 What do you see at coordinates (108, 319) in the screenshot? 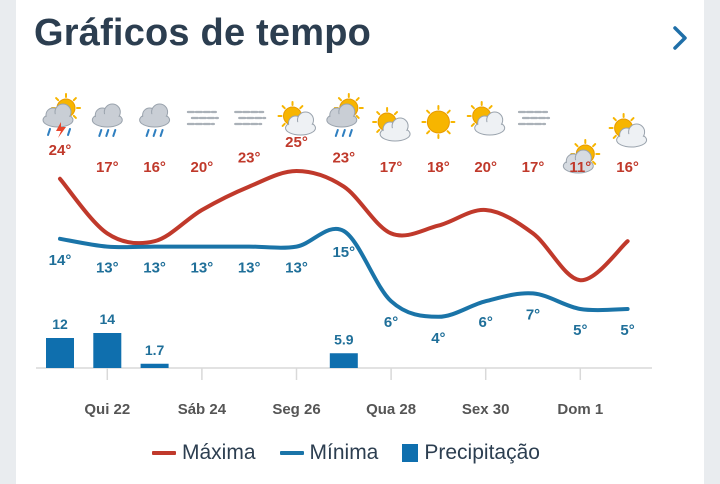
I see `precip-label: 14` at bounding box center [108, 319].